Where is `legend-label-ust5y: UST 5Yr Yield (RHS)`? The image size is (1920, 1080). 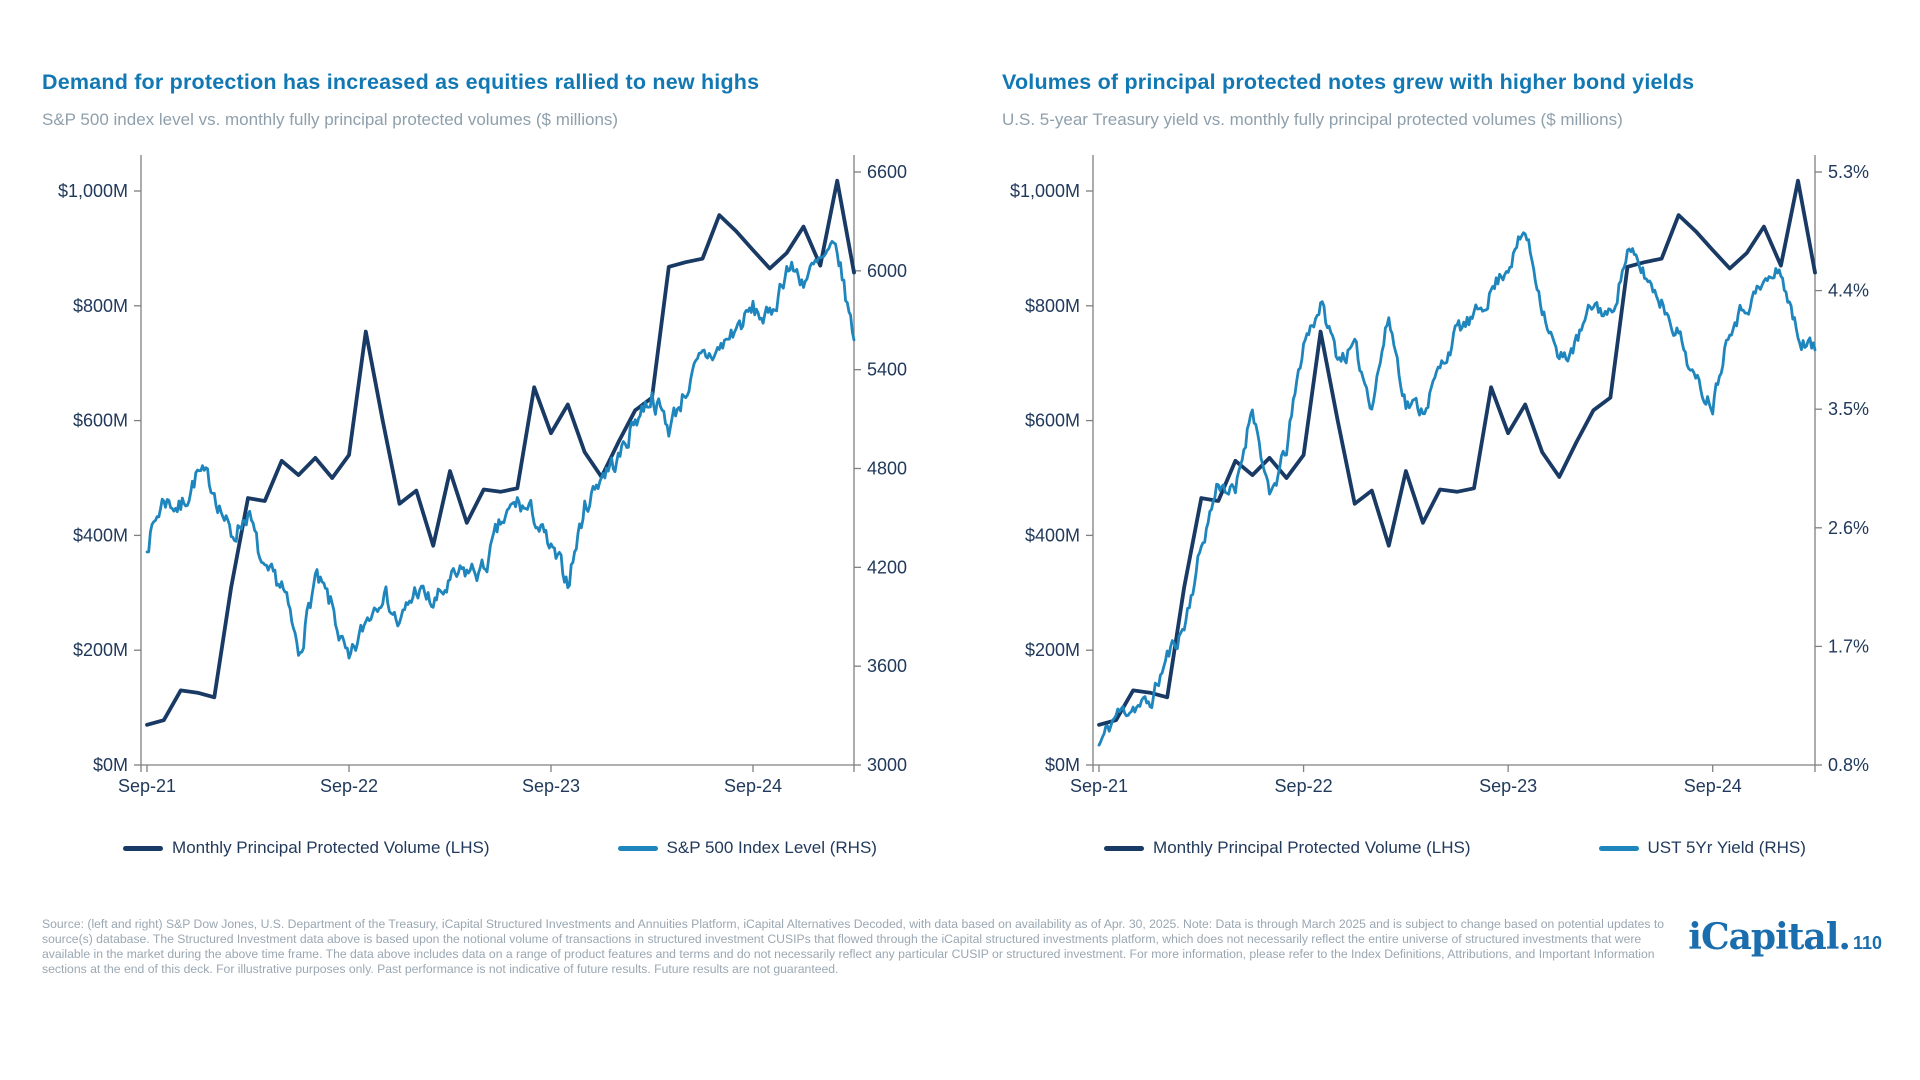 legend-label-ust5y: UST 5Yr Yield (RHS) is located at coordinates (1726, 847).